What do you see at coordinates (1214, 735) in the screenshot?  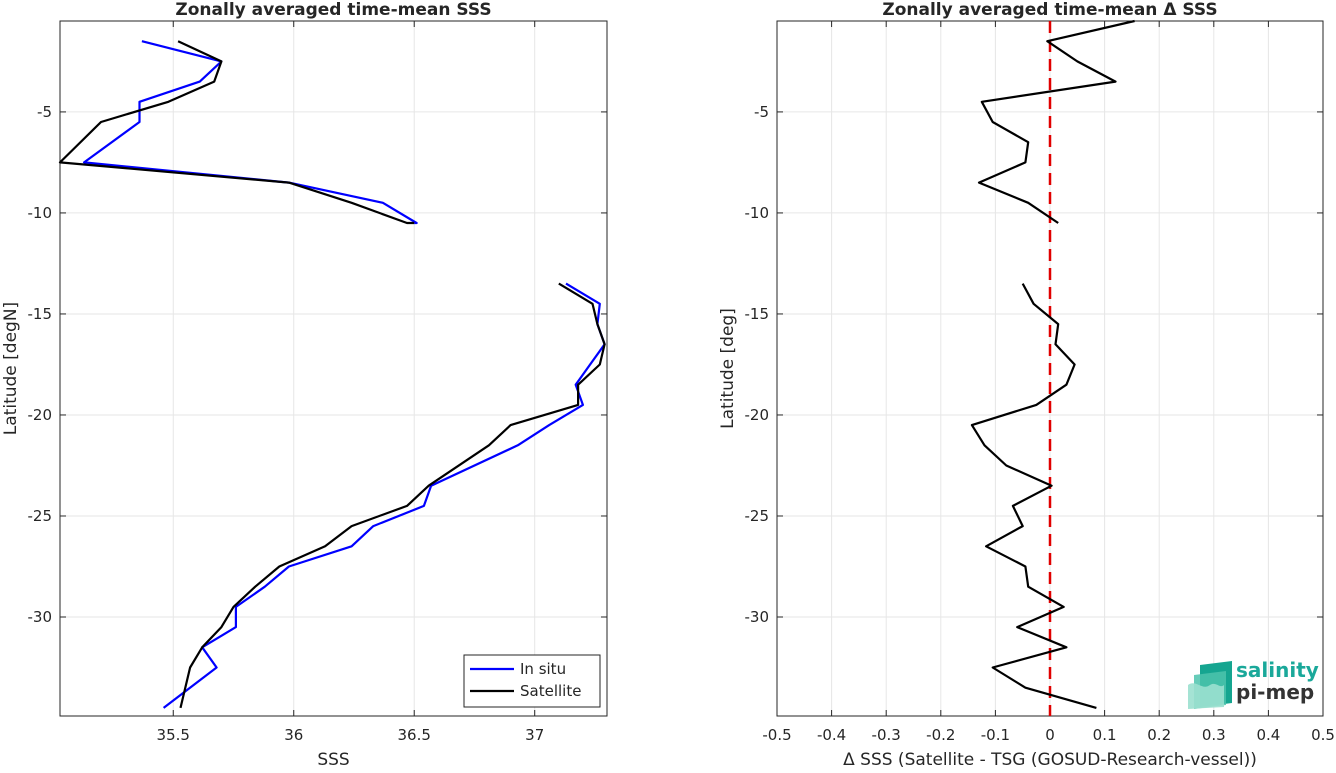 I see `x-tick-label: 0.3` at bounding box center [1214, 735].